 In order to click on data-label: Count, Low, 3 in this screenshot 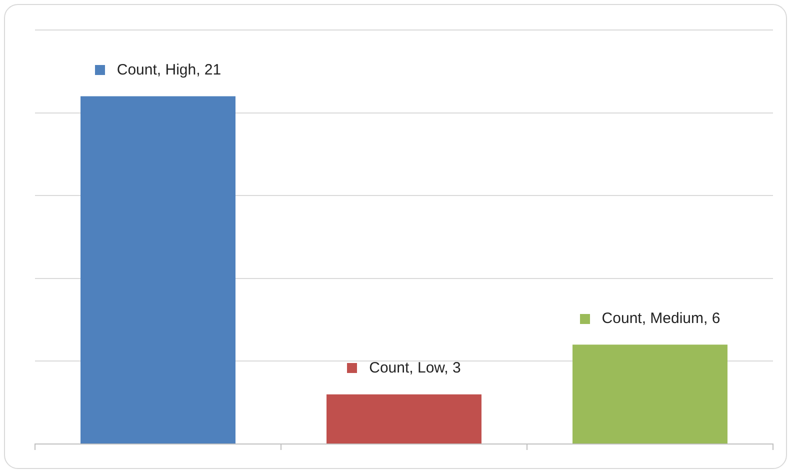, I will do `click(415, 367)`.